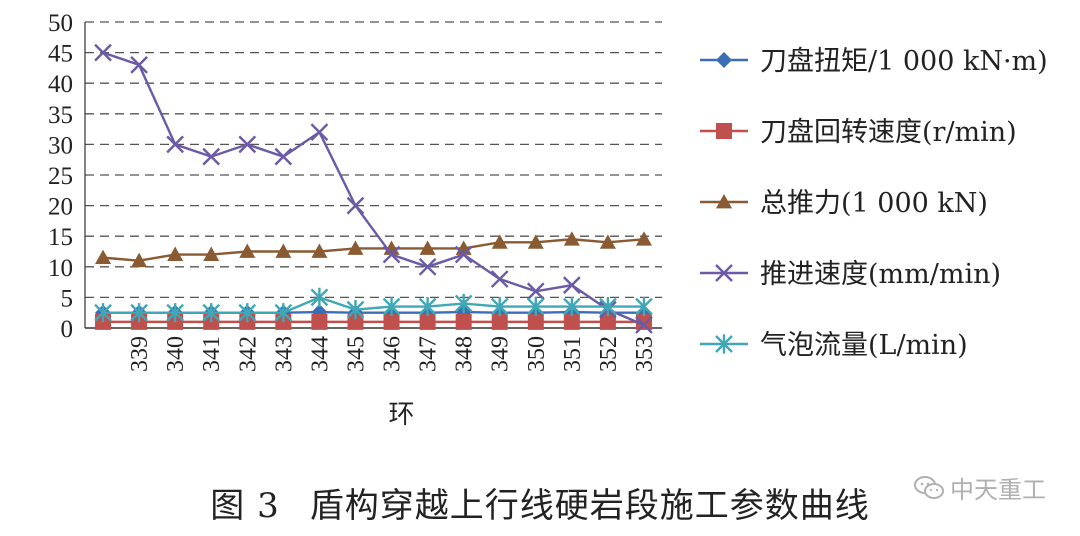  Describe the element at coordinates (60, 237) in the screenshot. I see `y-tick-label: 15` at that location.